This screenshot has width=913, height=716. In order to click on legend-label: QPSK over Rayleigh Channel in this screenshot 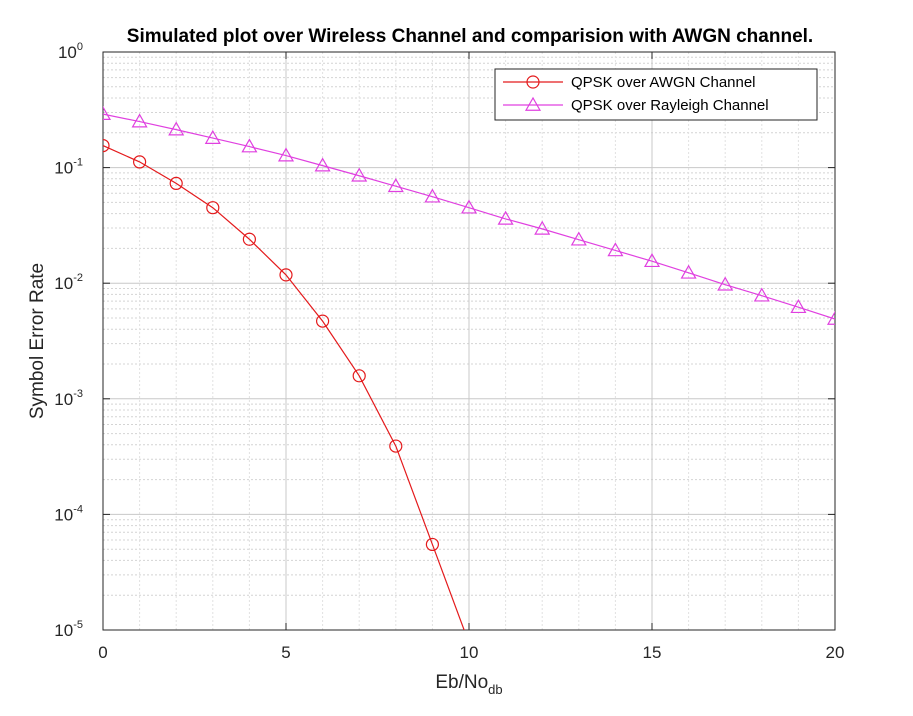, I will do `click(670, 105)`.